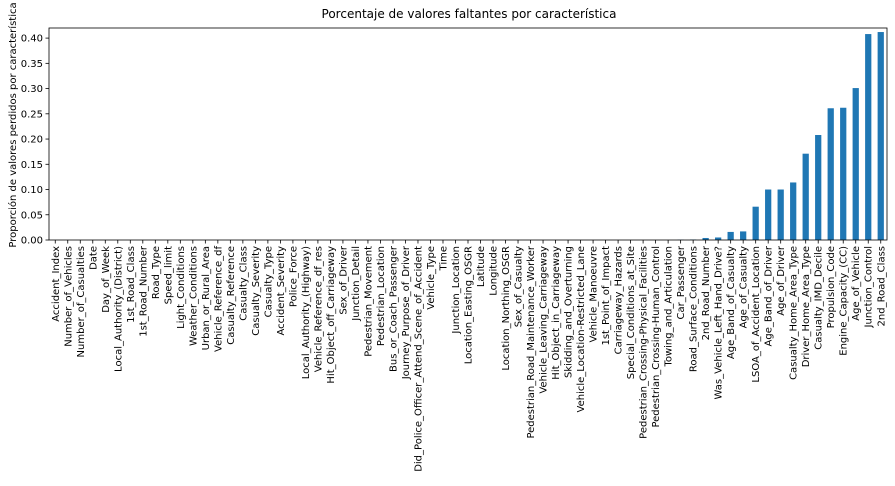 The image size is (895, 486). I want to click on x-tick-label: Weather_Conditions, so click(193, 296).